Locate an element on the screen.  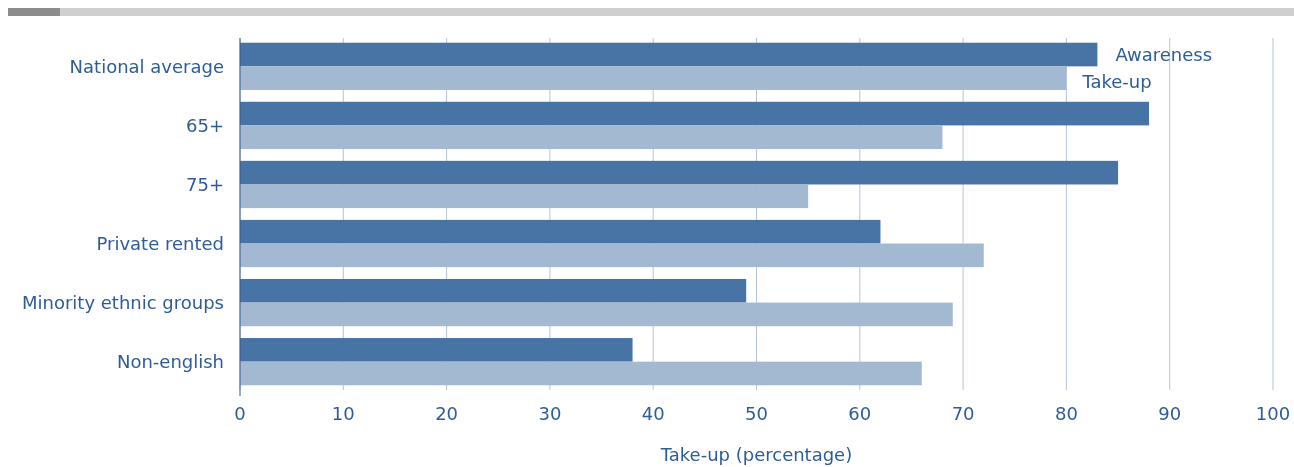
y-tick-label: National average is located at coordinates (146, 66).